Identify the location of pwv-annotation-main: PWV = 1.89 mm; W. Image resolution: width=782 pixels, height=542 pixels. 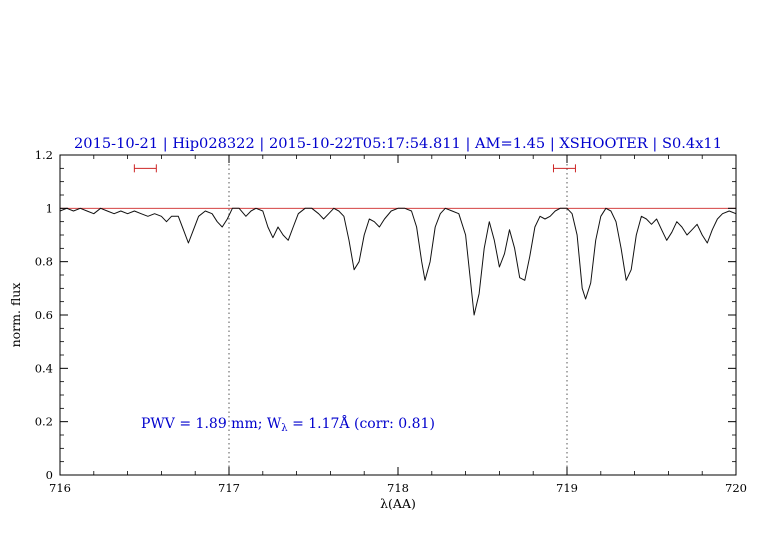
(211, 424).